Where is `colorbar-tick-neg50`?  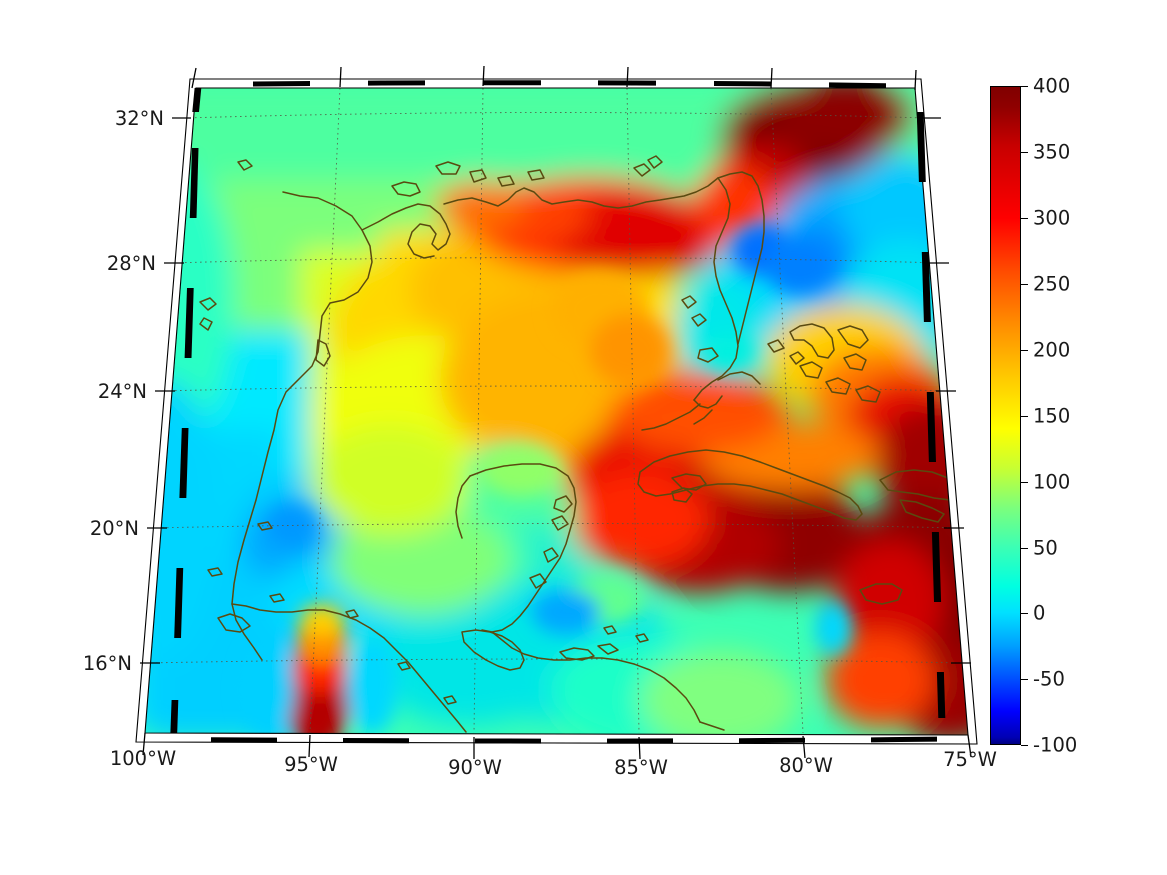 colorbar-tick-neg50 is located at coordinates (1024, 679).